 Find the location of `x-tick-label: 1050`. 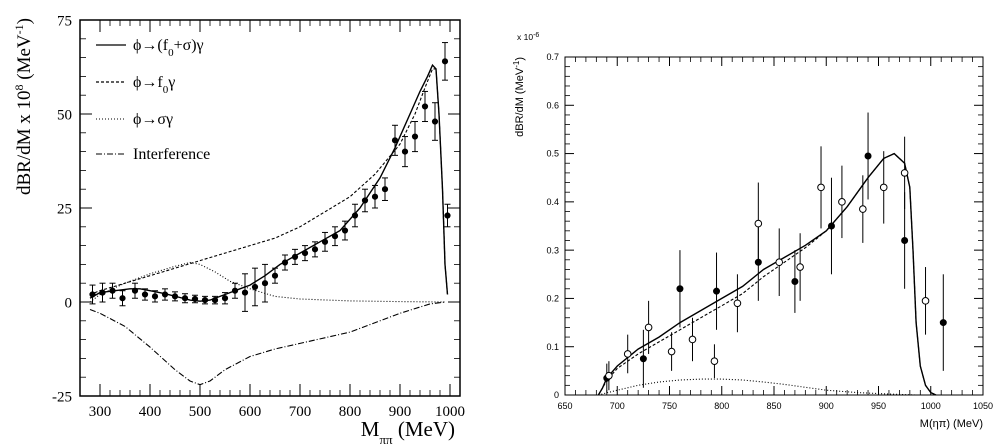

x-tick-label: 1050 is located at coordinates (983, 406).